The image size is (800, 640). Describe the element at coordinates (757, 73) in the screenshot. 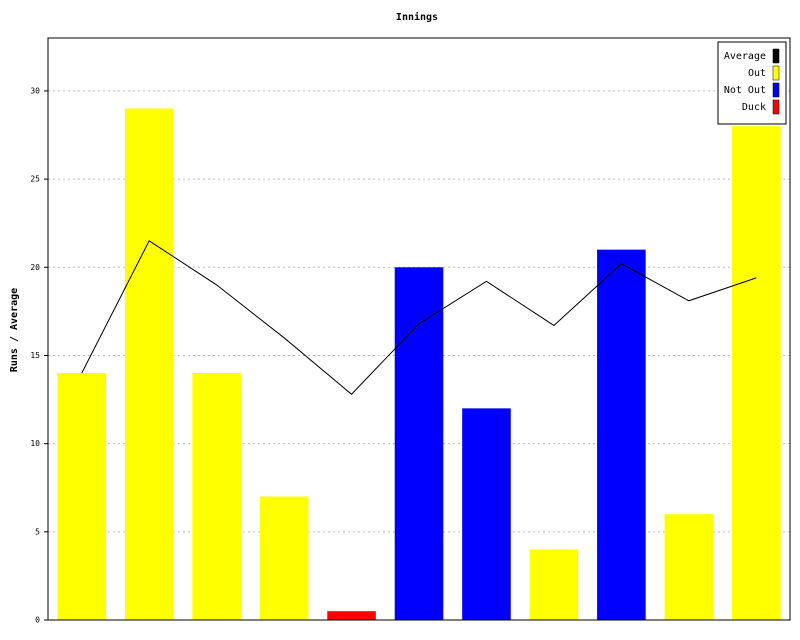

I see `legend-label: Out` at that location.